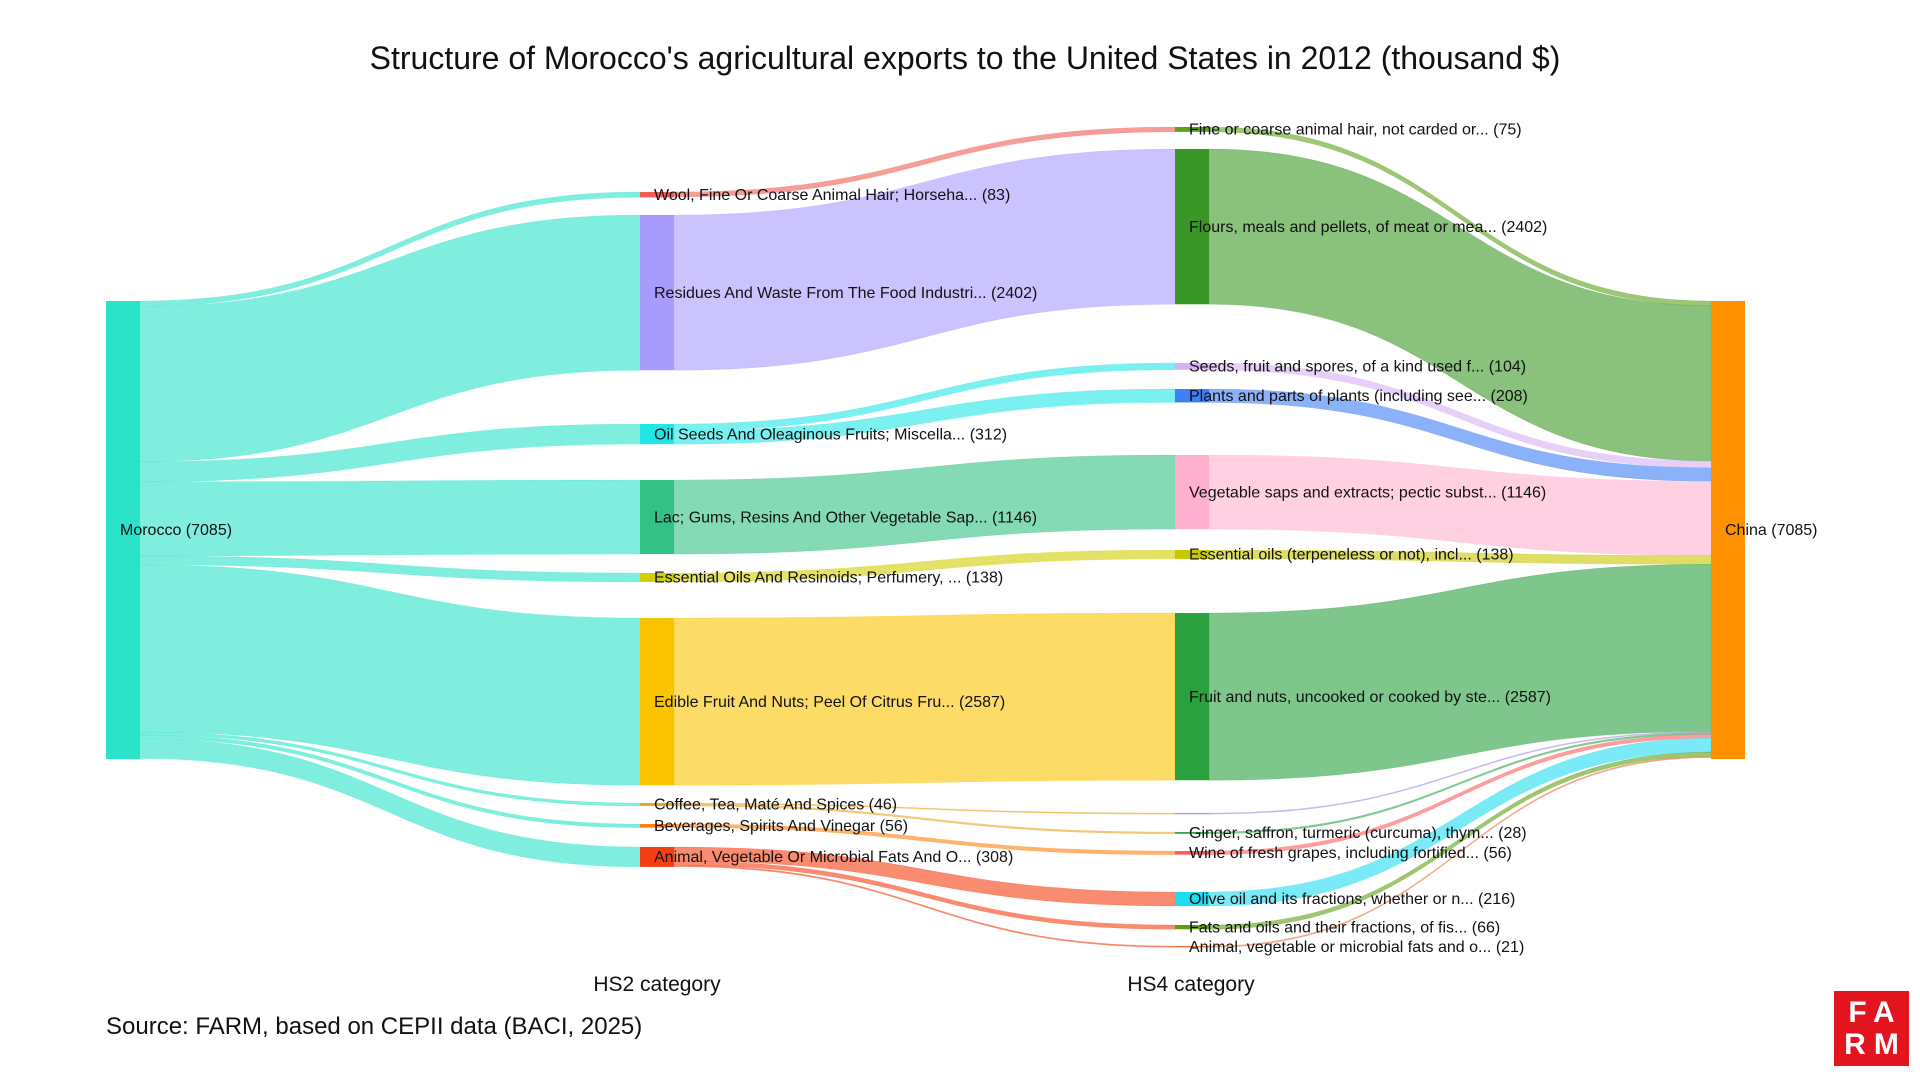 The height and width of the screenshot is (1080, 1920). I want to click on axis-label-hs4: HS4 category, so click(1191, 984).